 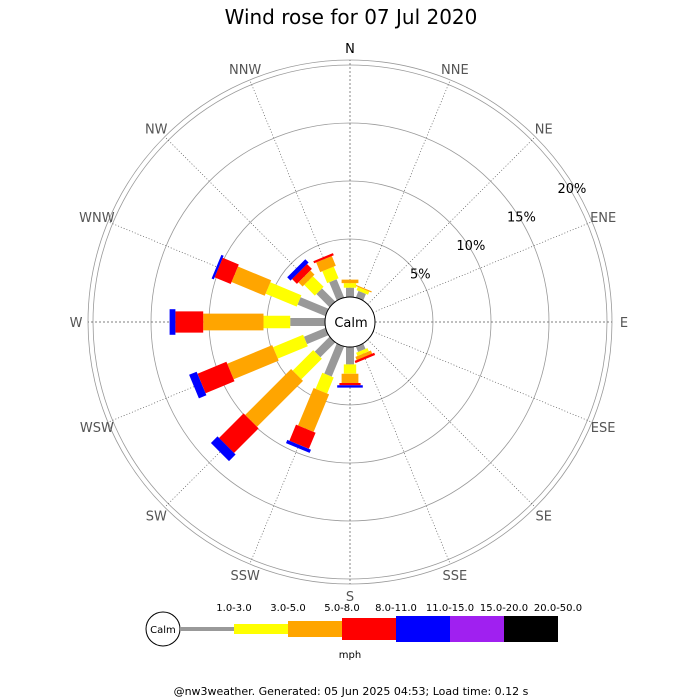 I want to click on spoke-SE, so click(x=451, y=423).